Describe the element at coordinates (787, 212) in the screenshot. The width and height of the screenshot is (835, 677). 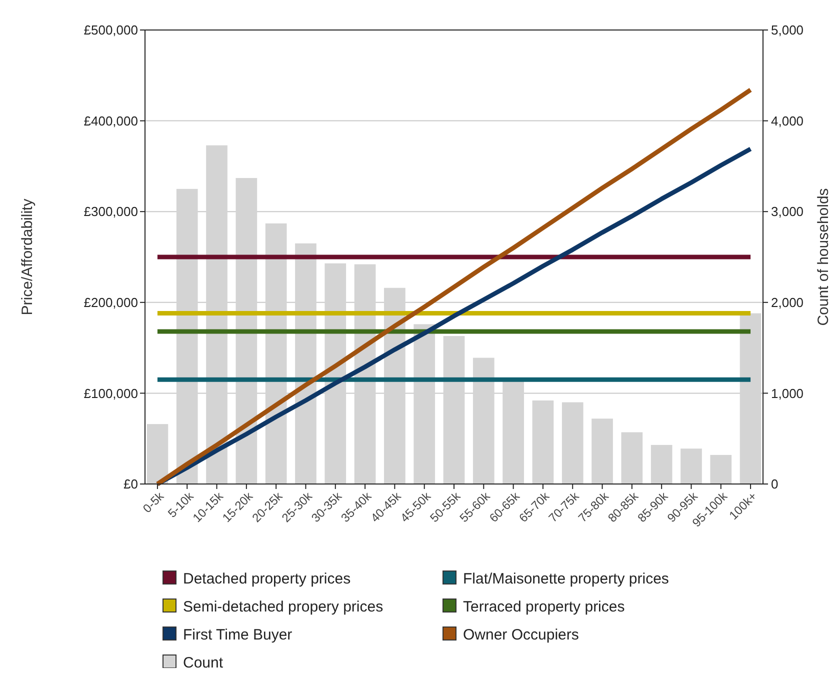
I see `y2-tick-label: 3,000` at that location.